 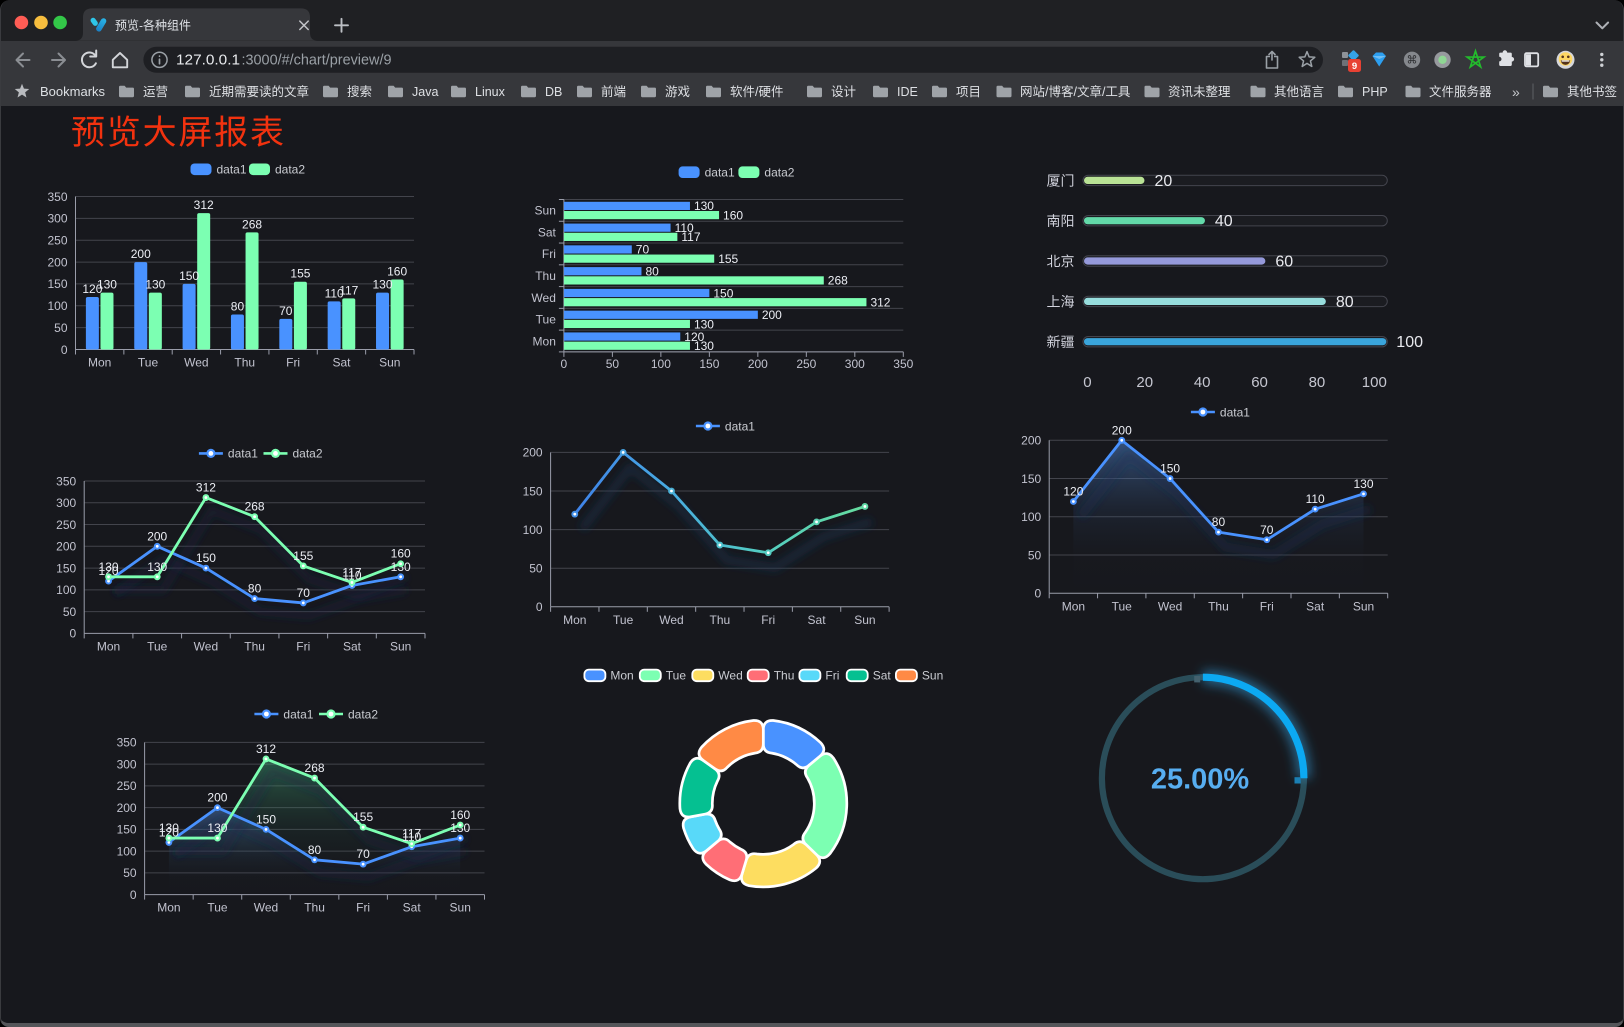 What do you see at coordinates (1224, 221) in the screenshot?
I see `svg-text: 40` at bounding box center [1224, 221].